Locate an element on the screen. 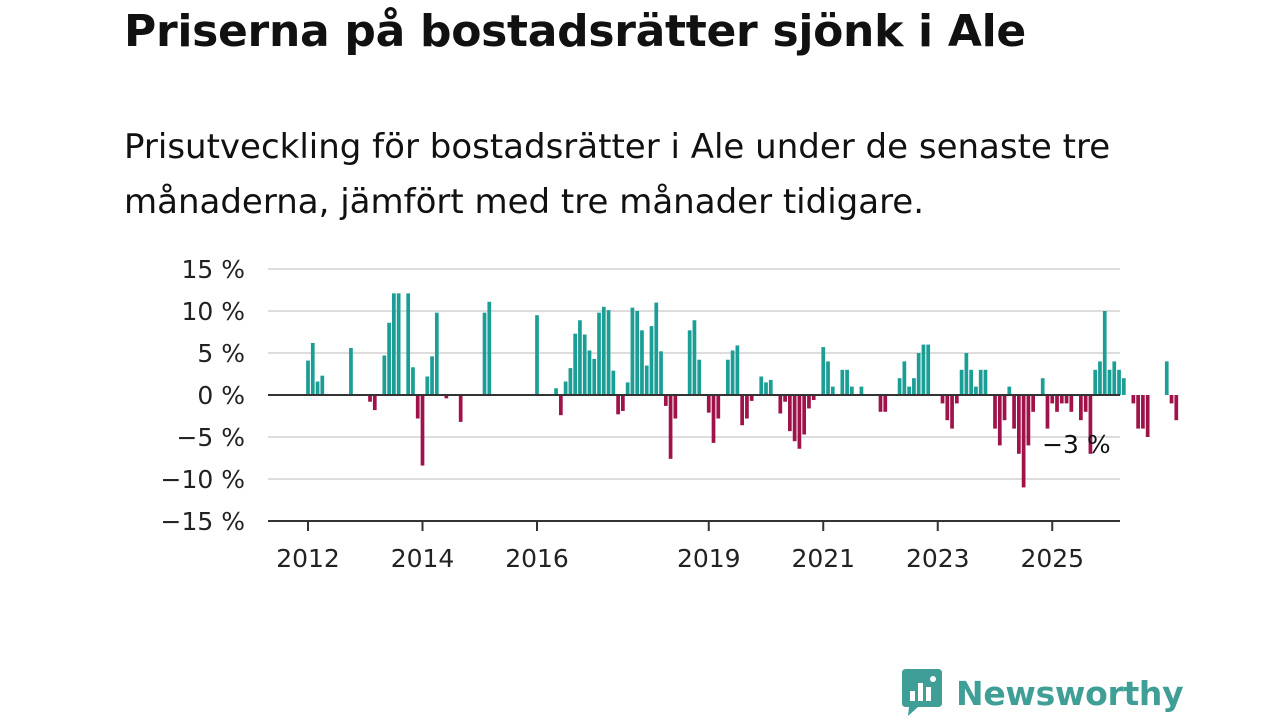 The image size is (1280, 720). y-tick-label: −15 % is located at coordinates (203, 521).